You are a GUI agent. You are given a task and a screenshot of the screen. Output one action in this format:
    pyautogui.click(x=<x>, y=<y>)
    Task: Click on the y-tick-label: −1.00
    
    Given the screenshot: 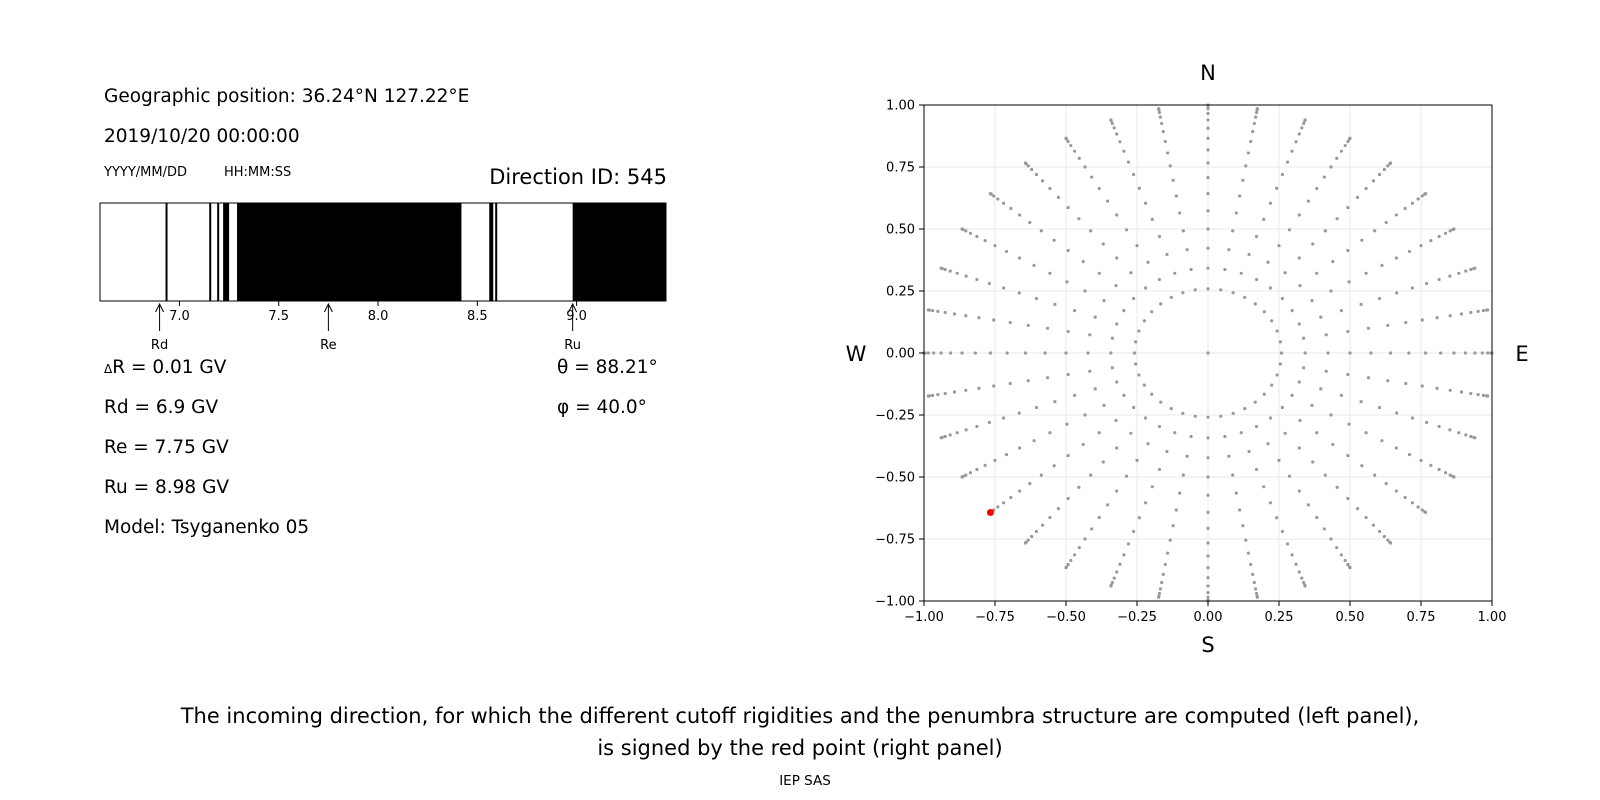 What is the action you would take?
    pyautogui.click(x=895, y=602)
    